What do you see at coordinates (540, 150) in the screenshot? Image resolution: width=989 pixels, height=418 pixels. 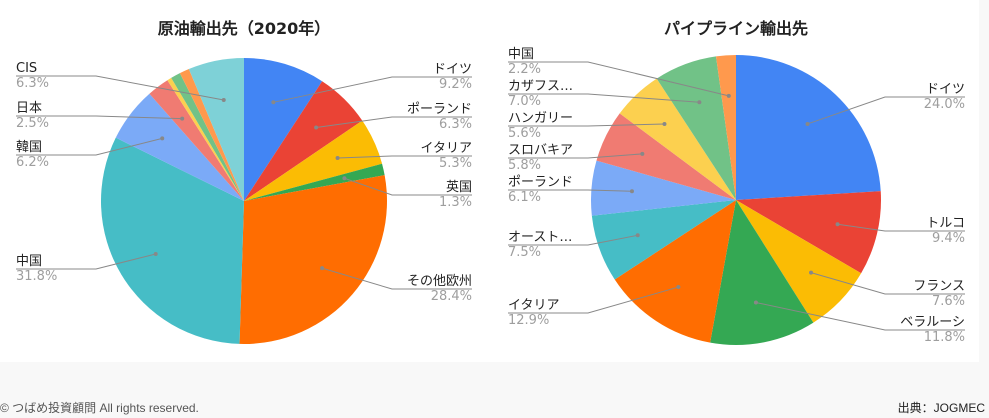 I see `slice-label: スロバキア` at bounding box center [540, 150].